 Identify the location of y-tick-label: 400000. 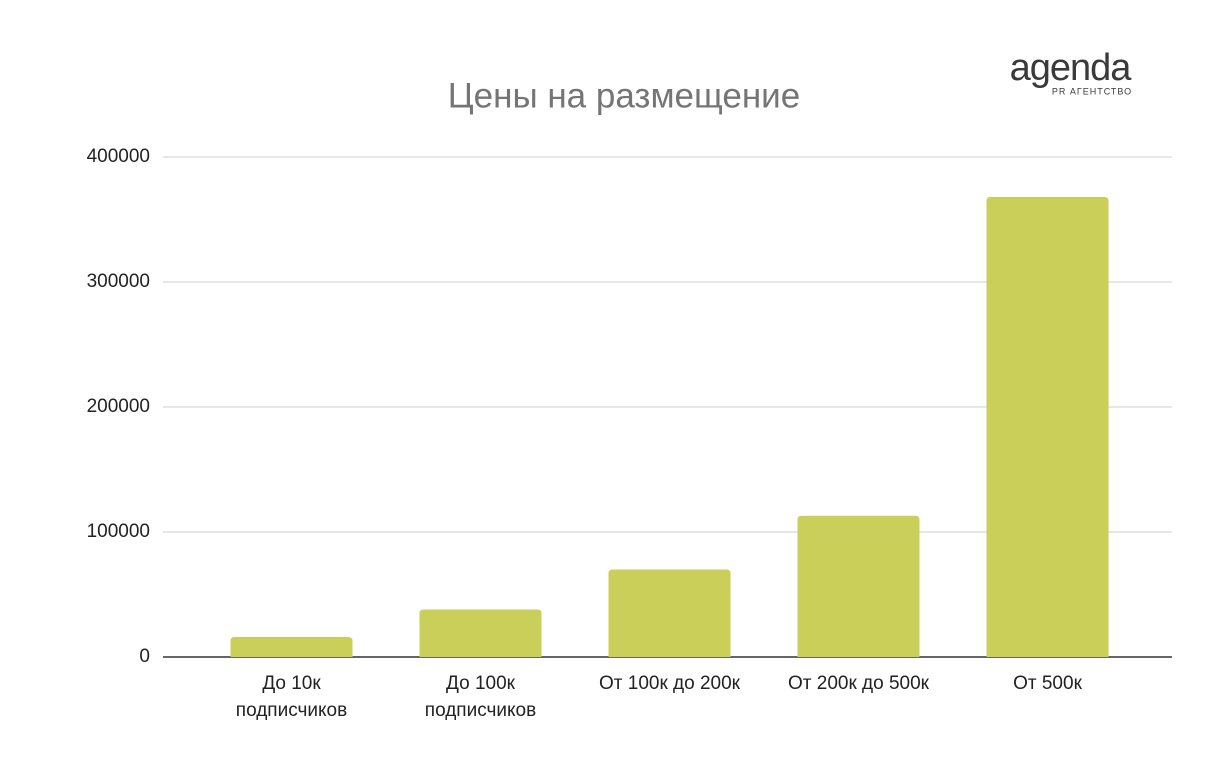
(118, 156).